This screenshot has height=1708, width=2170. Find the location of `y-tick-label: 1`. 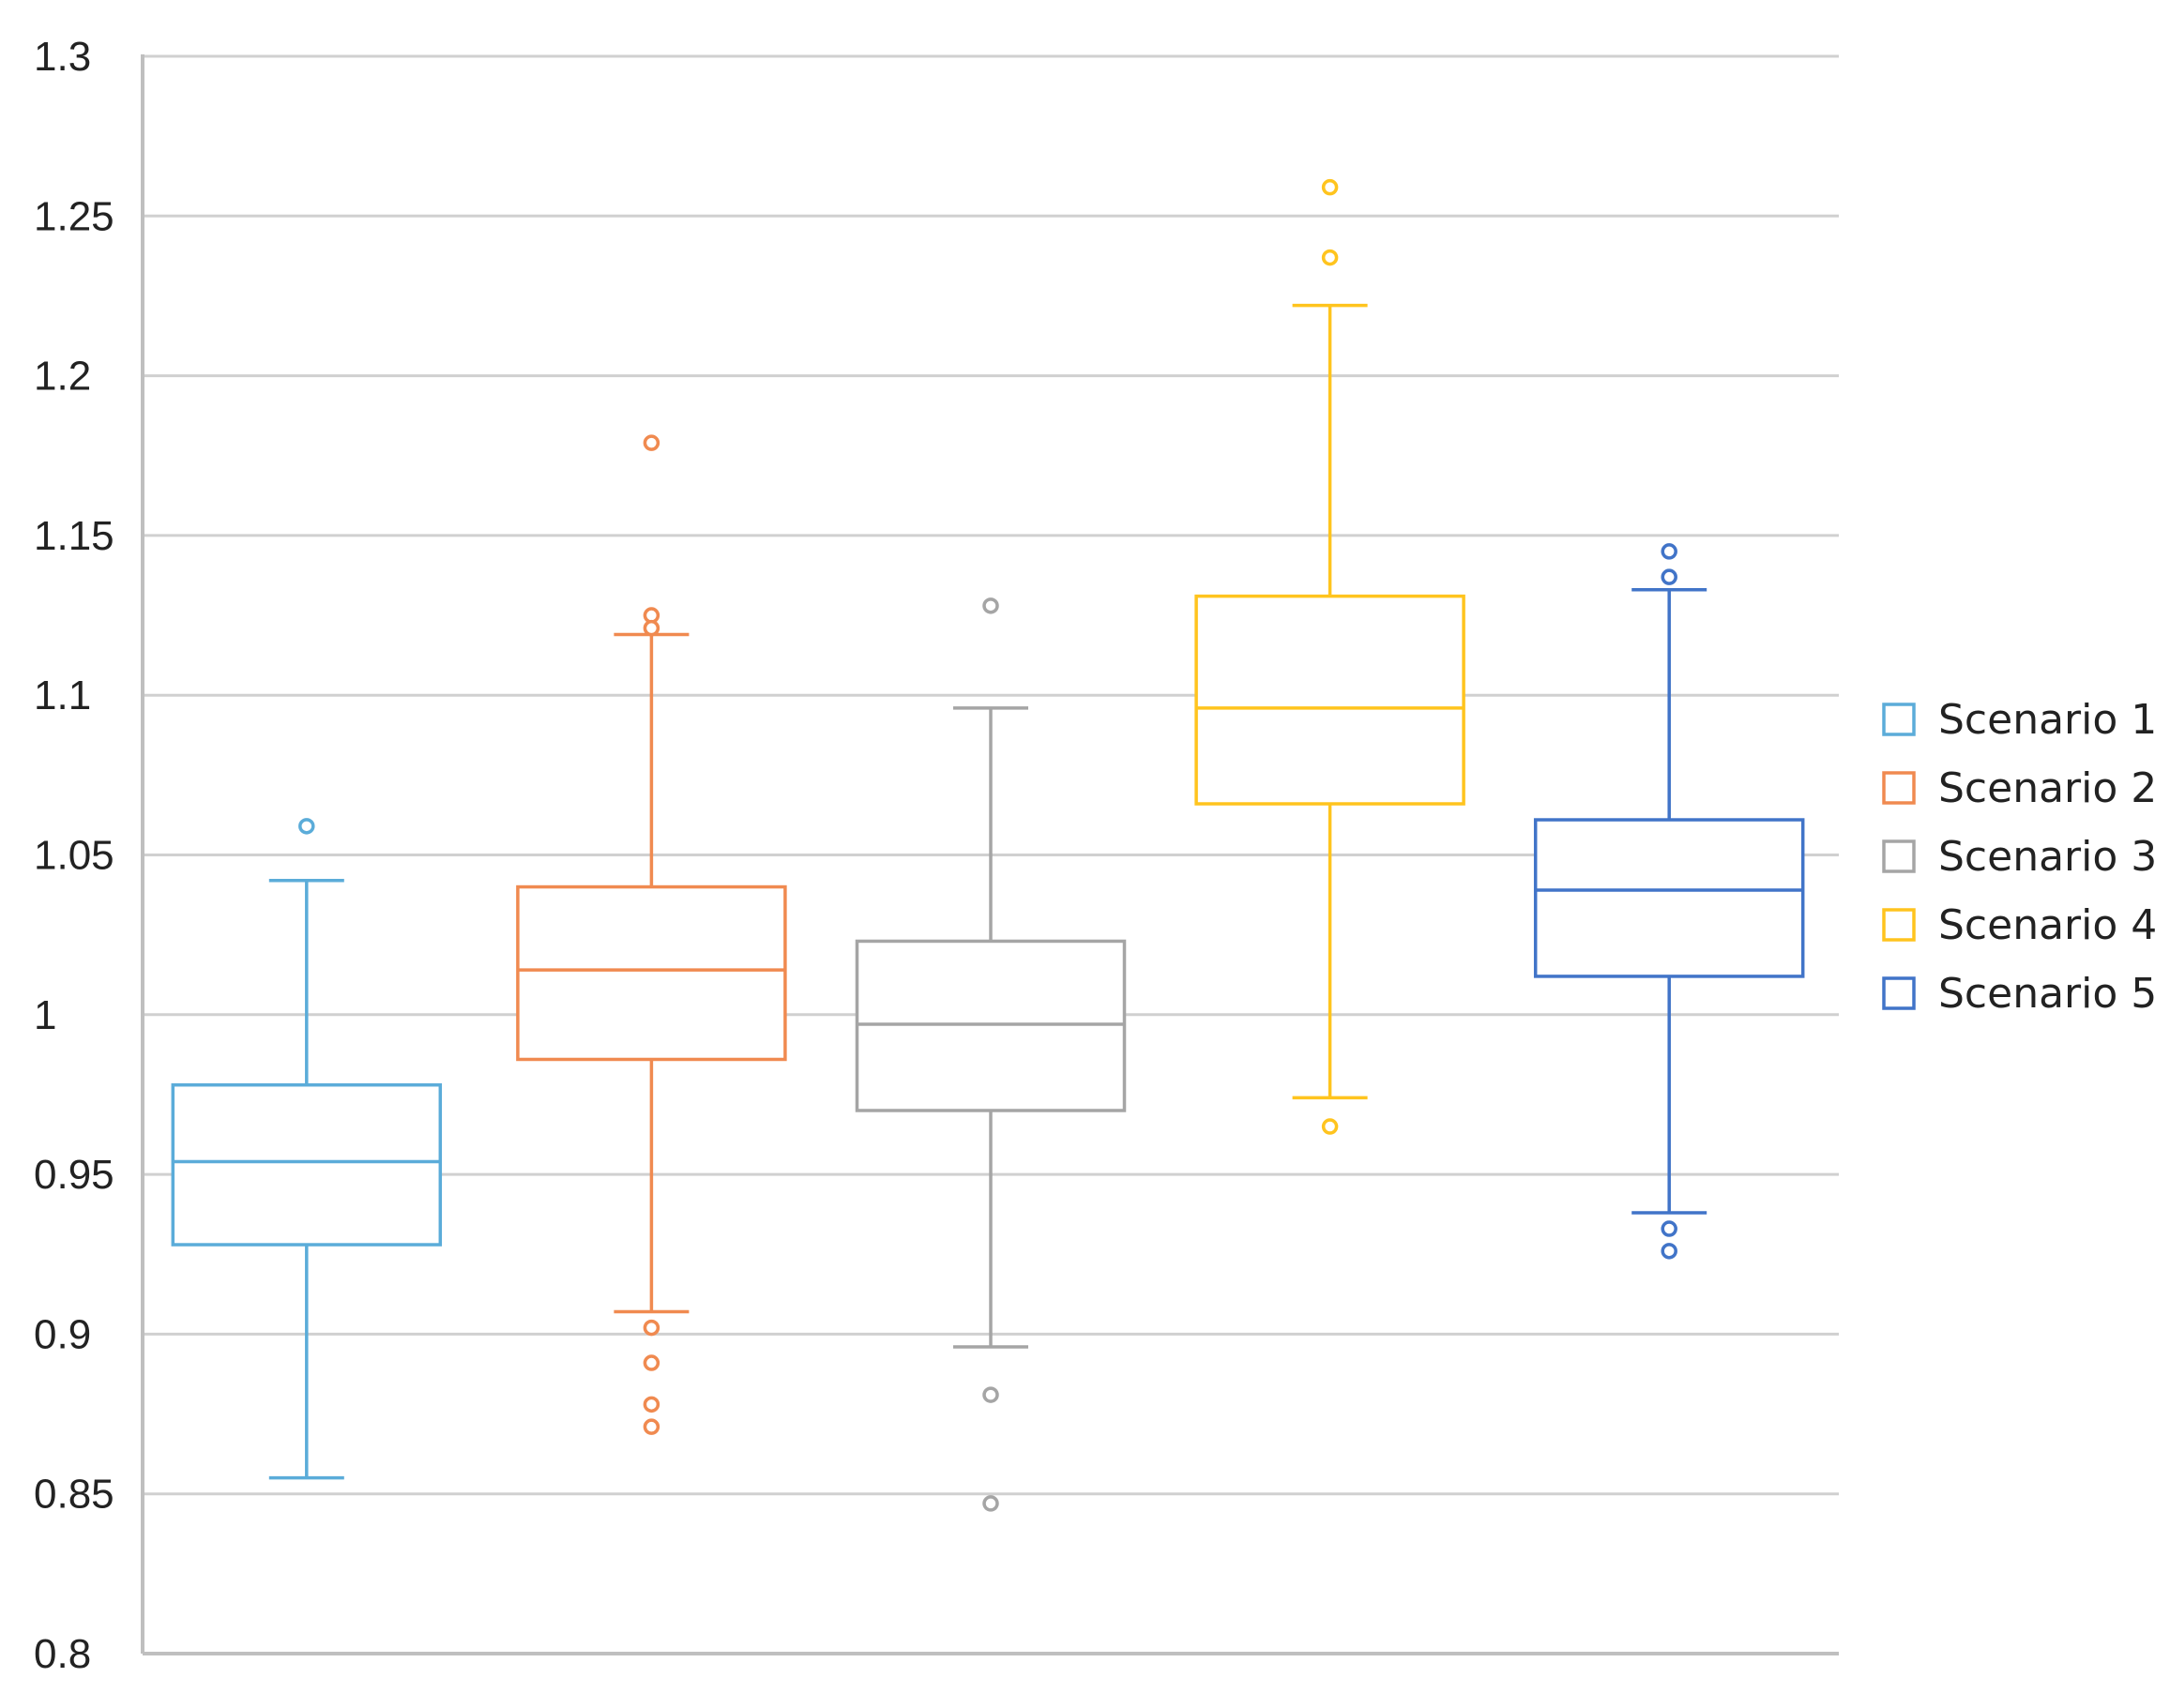

y-tick-label: 1 is located at coordinates (45, 1015).